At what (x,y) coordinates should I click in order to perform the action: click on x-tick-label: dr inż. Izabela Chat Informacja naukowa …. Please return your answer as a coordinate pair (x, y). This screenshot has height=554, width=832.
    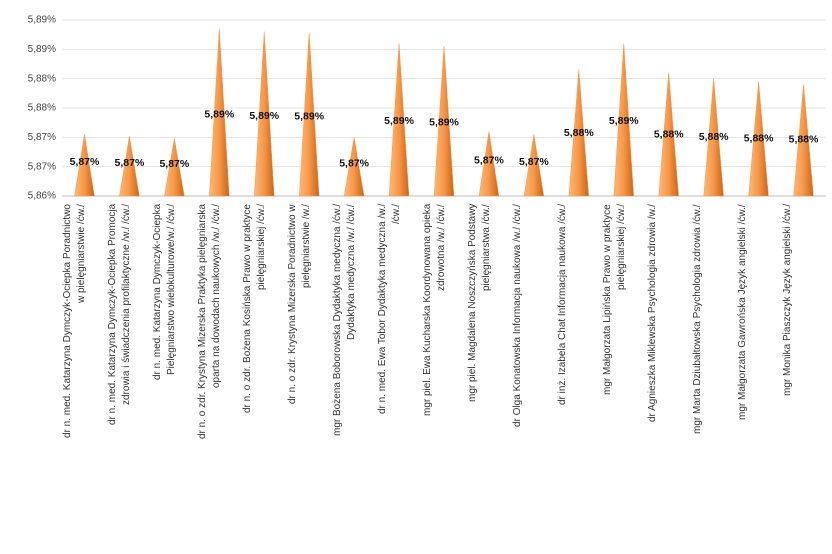
    Looking at the image, I should click on (562, 305).